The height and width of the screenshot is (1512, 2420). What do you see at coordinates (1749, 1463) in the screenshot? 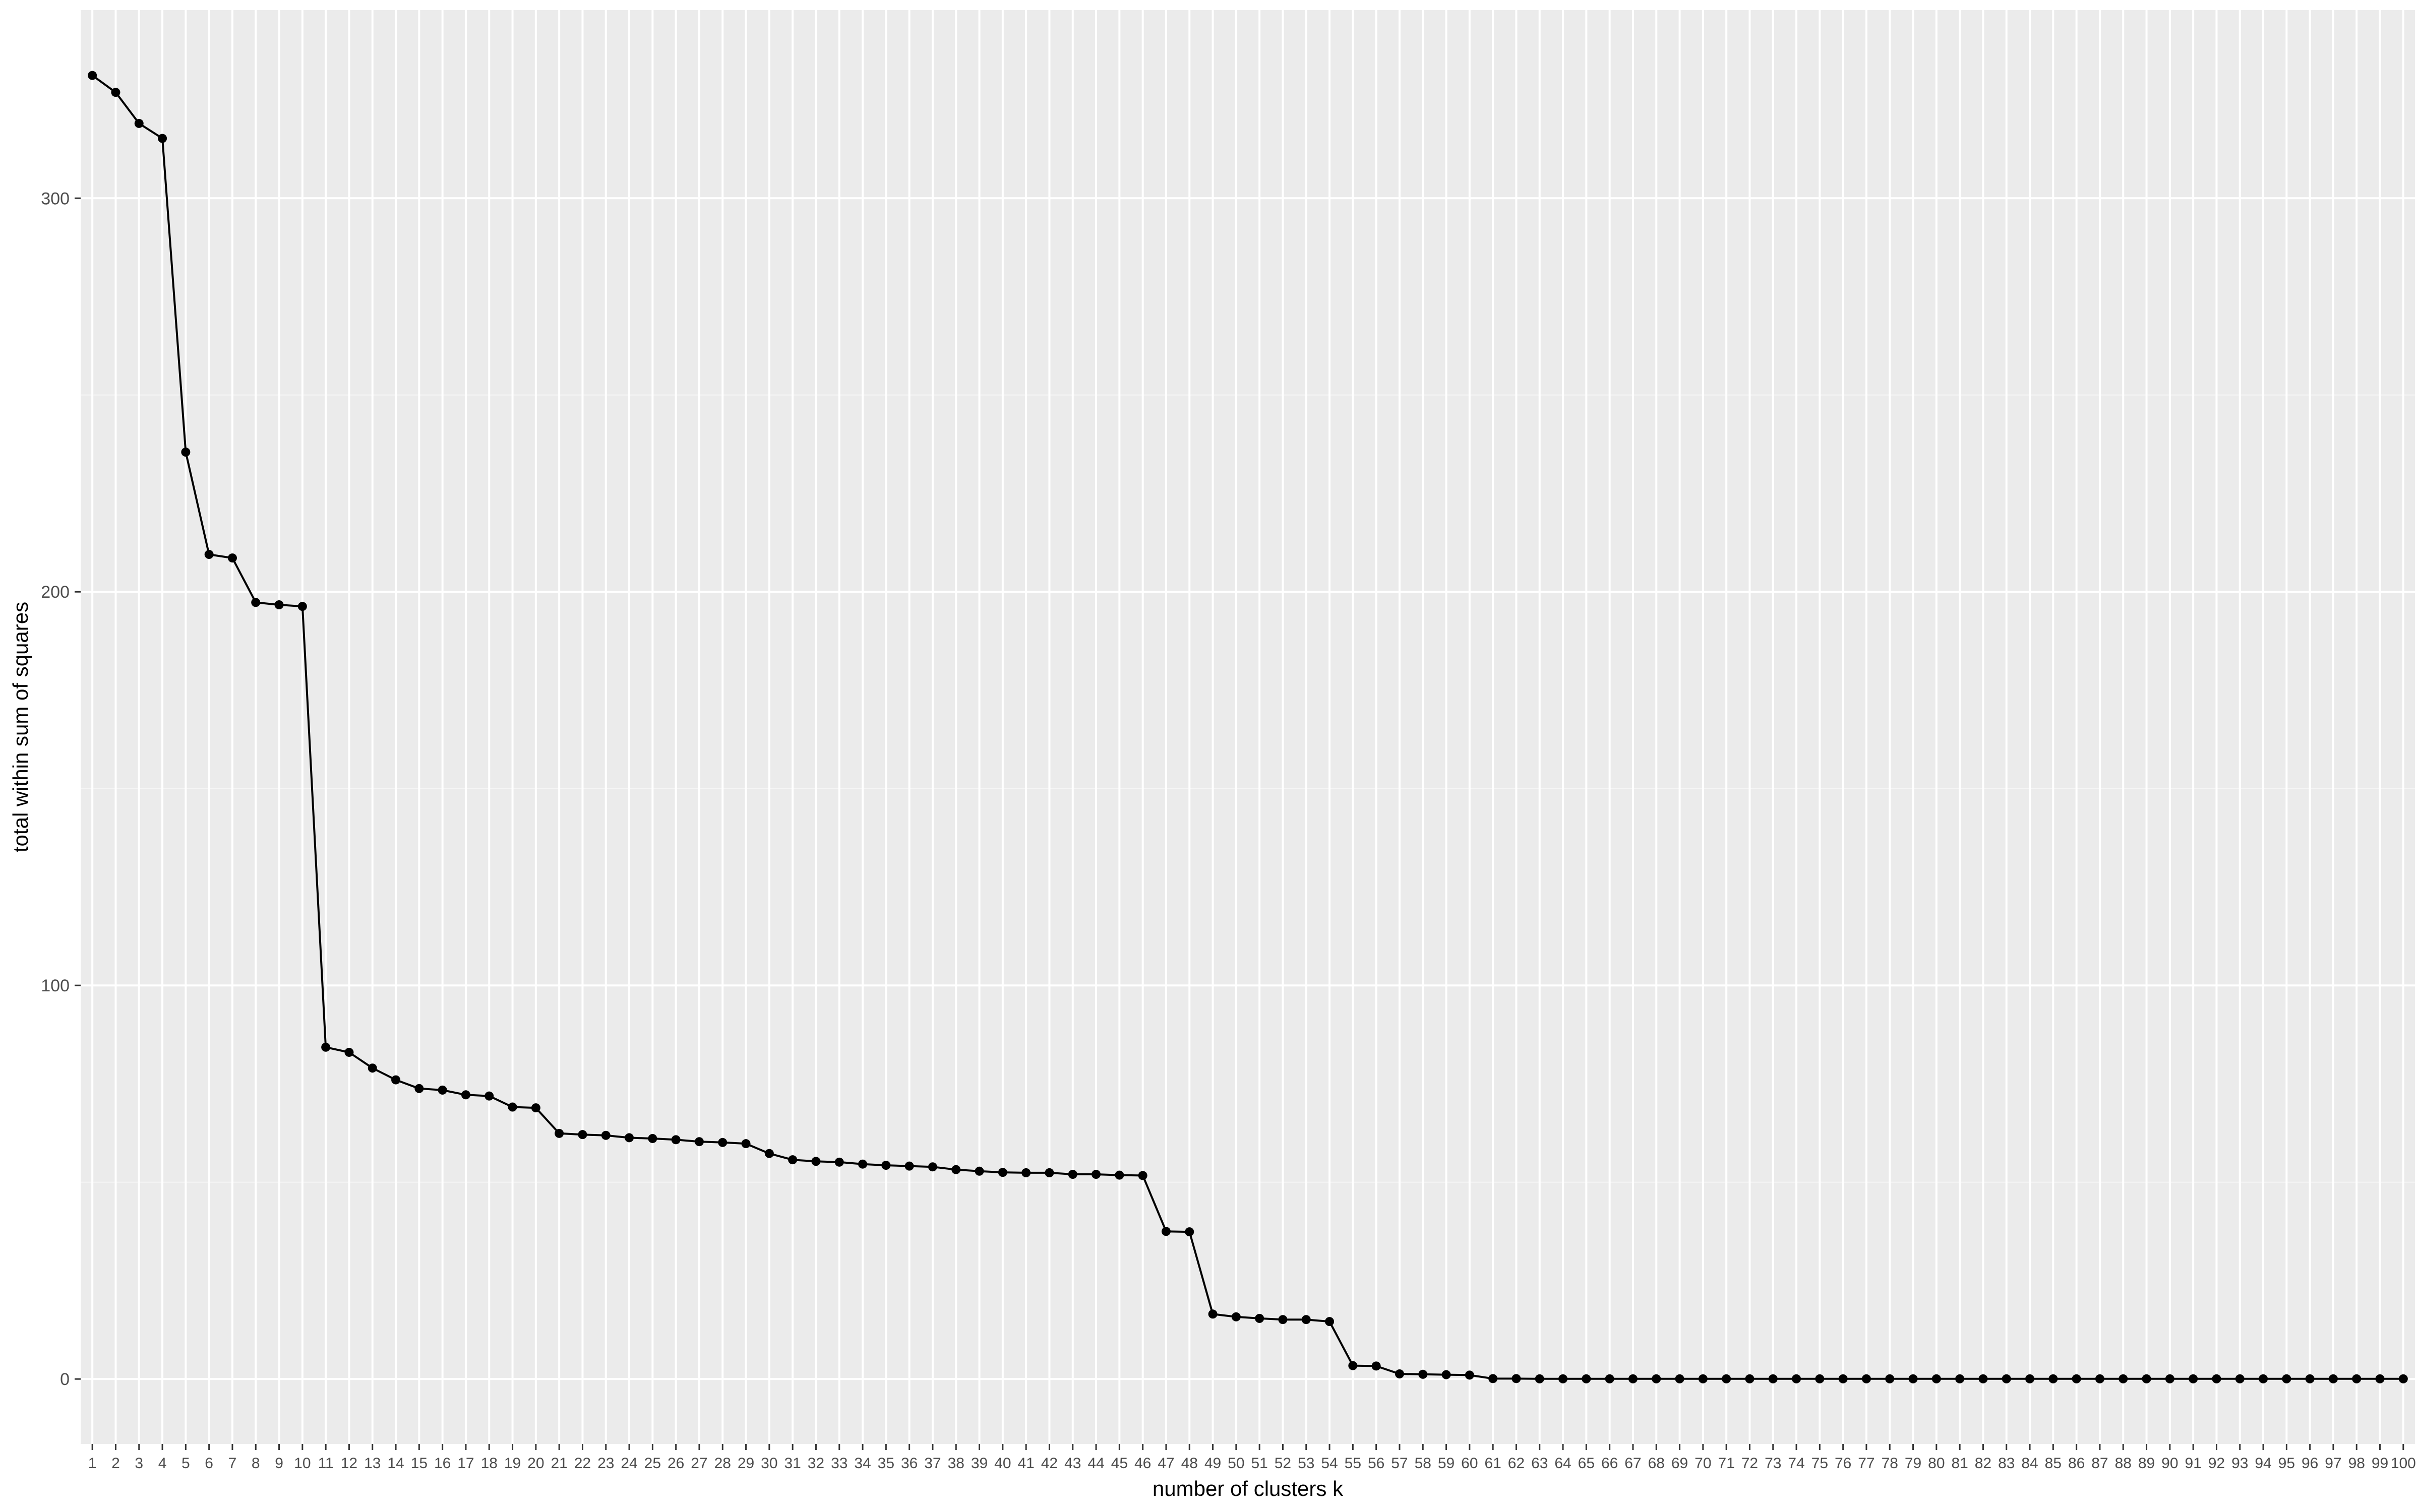
I see `x-tick-label: 72` at bounding box center [1749, 1463].